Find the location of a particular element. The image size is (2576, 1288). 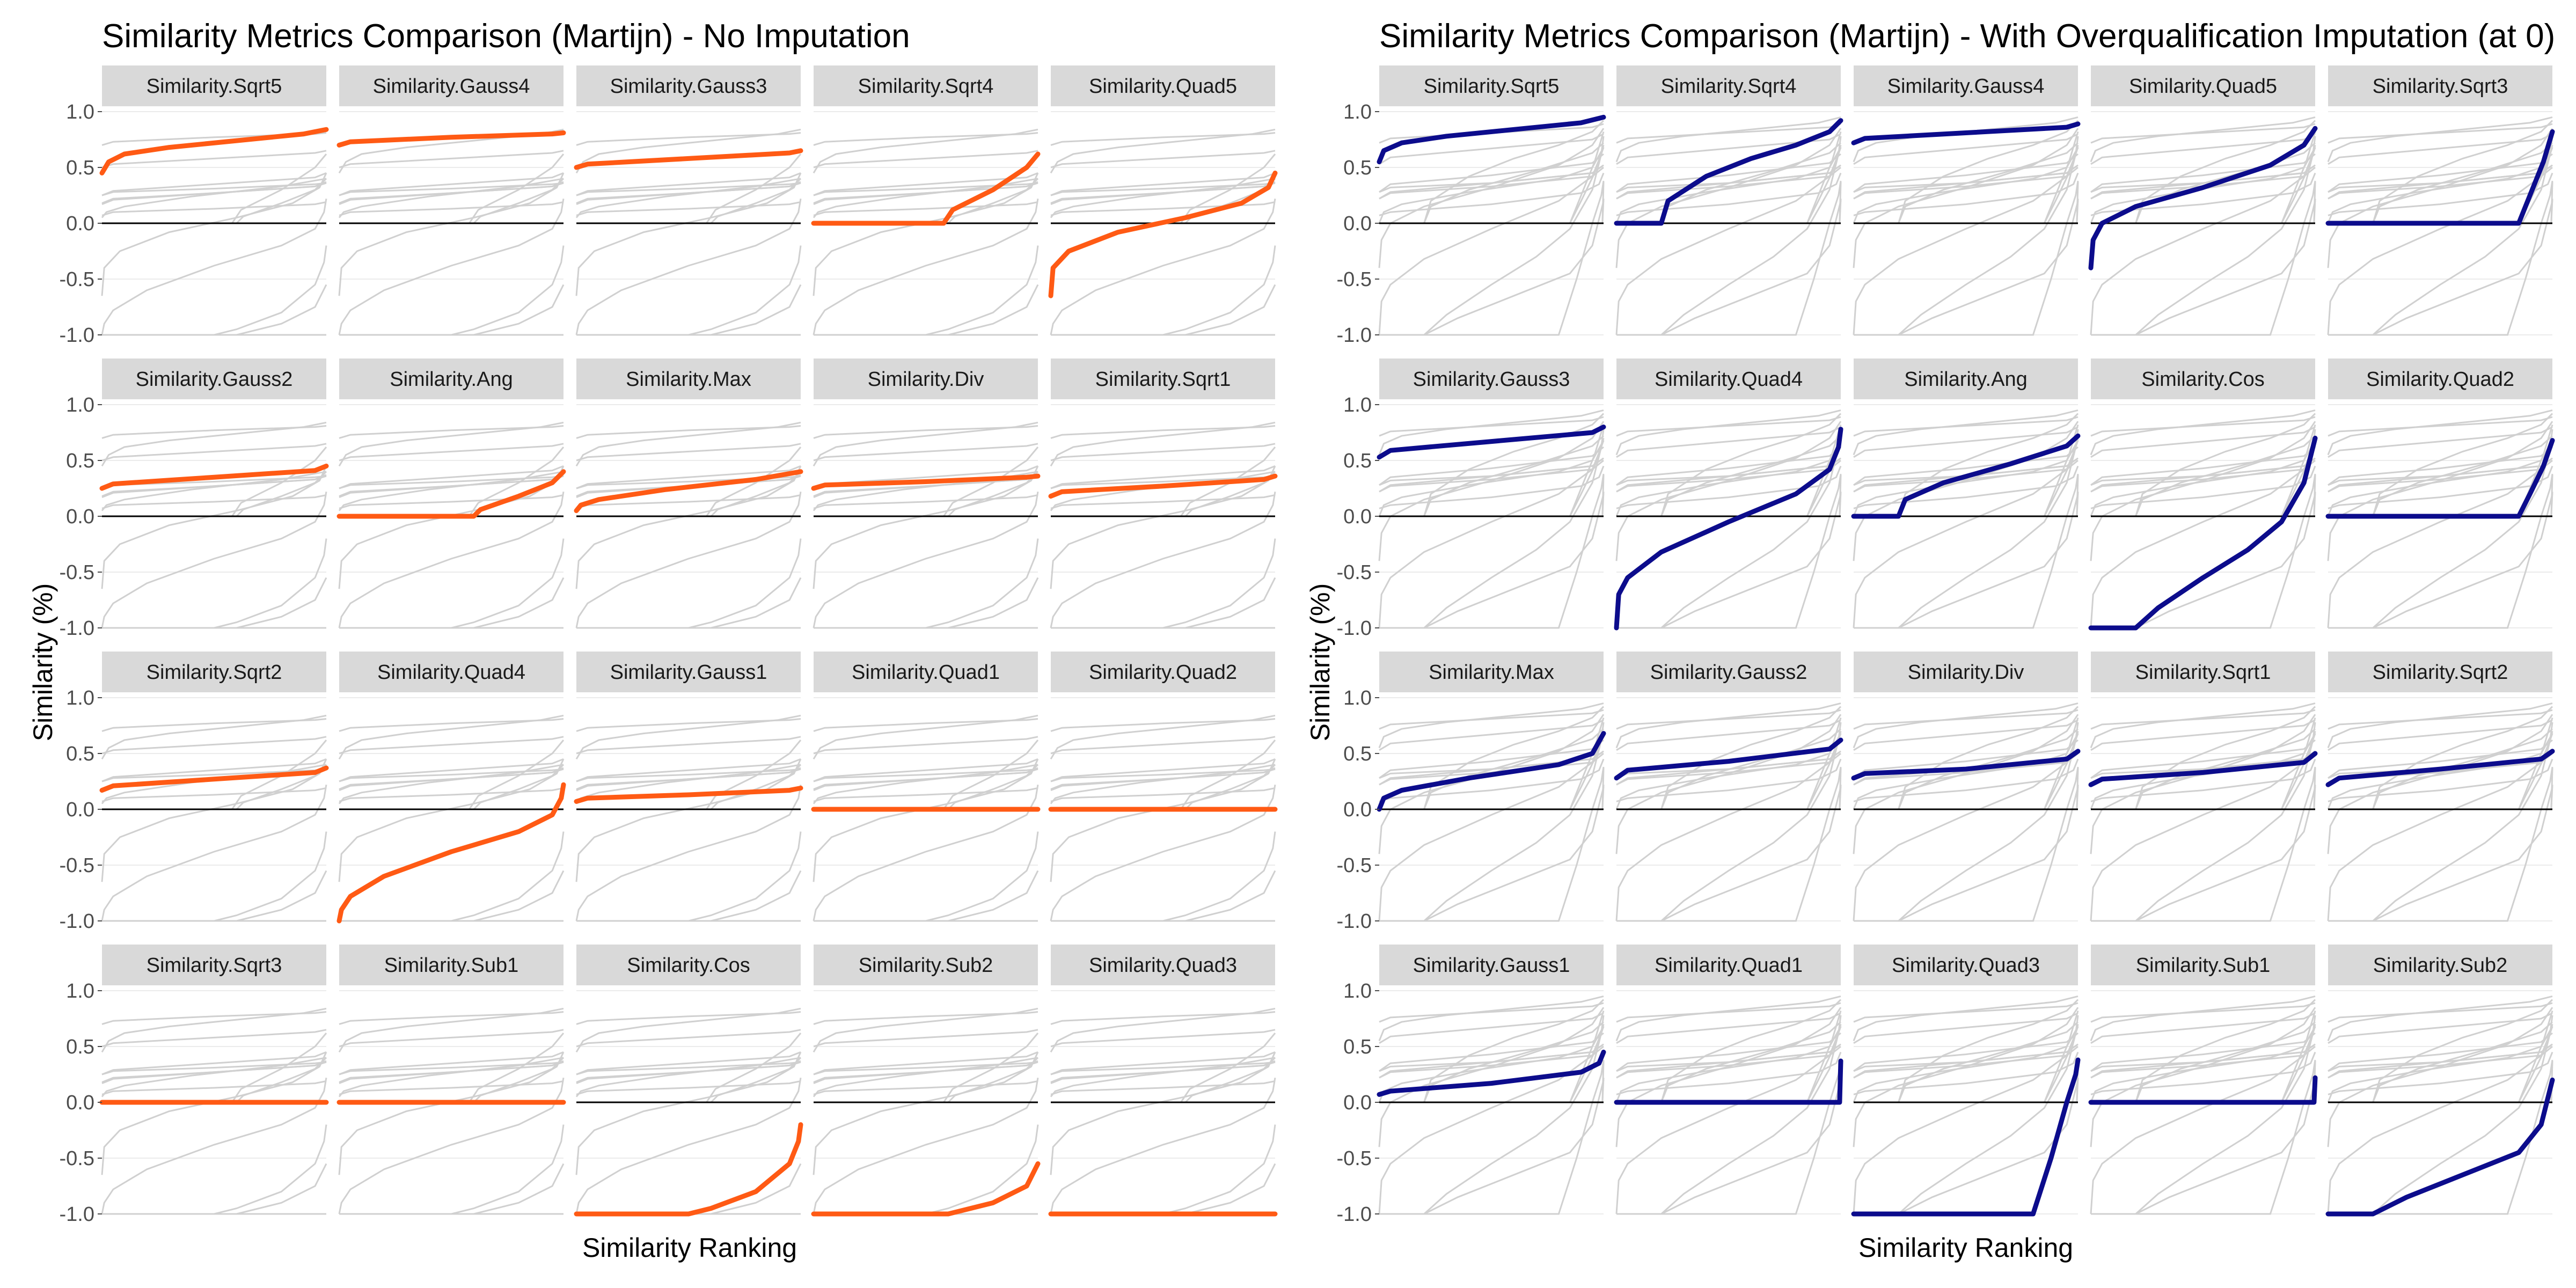

facet-strip-label: Similarity.Quad3 is located at coordinates (1966, 965).